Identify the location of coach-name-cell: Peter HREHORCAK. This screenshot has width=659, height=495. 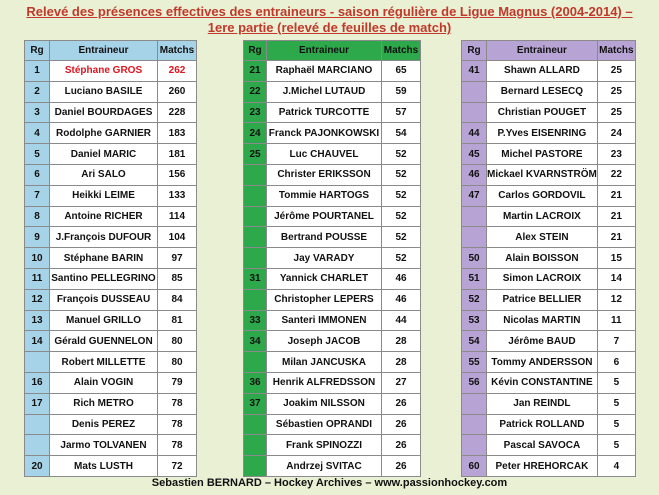
(542, 466).